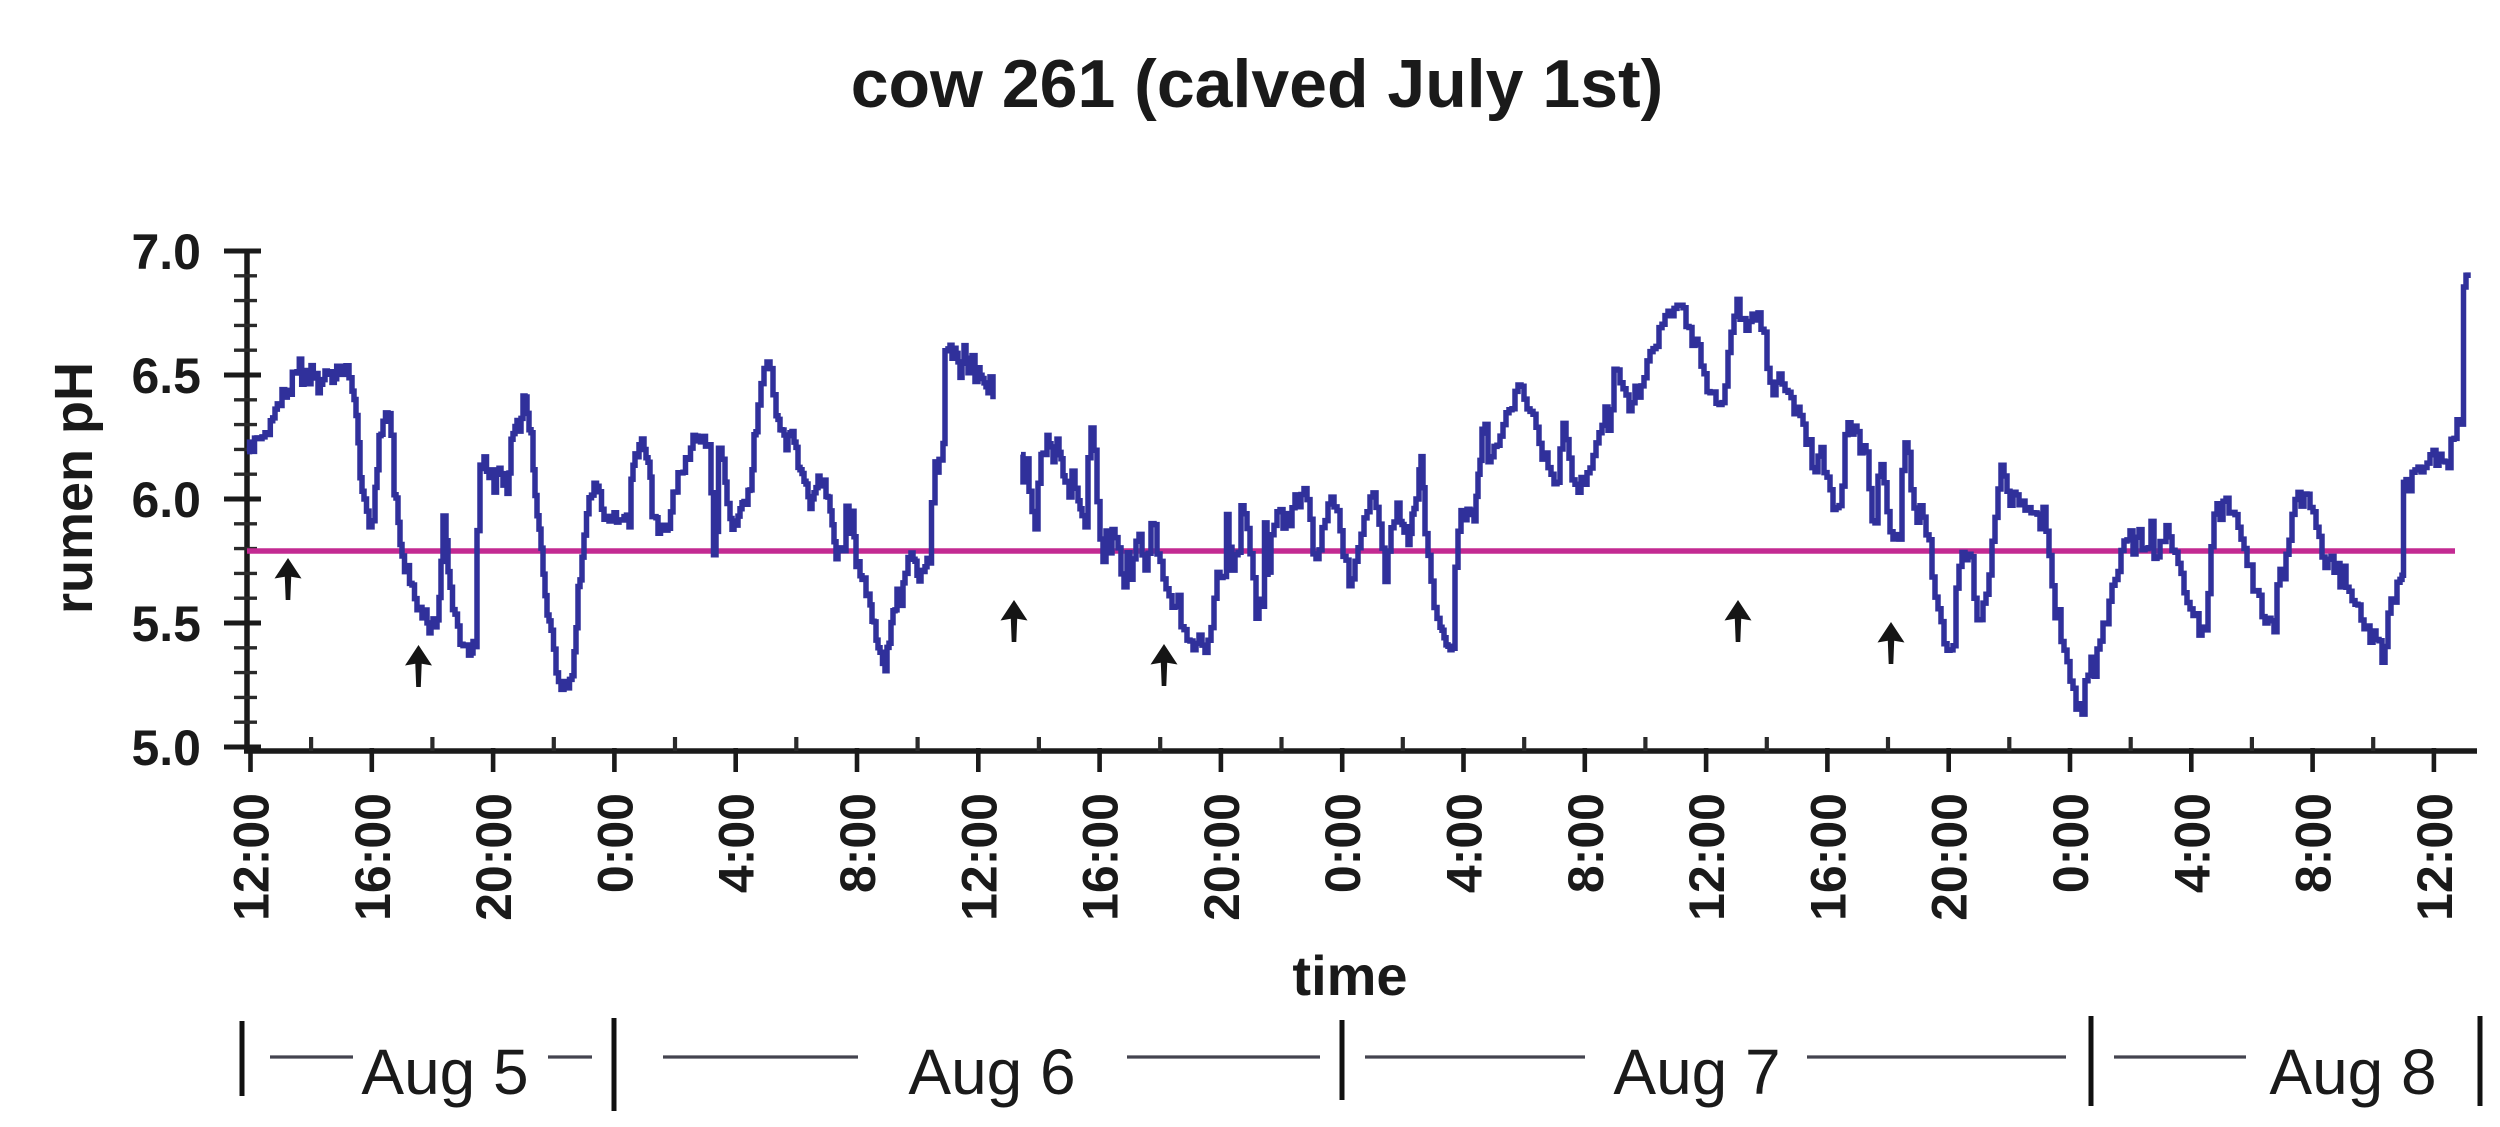 This screenshot has height=1127, width=2500. I want to click on svg-text: 5.0, so click(166, 748).